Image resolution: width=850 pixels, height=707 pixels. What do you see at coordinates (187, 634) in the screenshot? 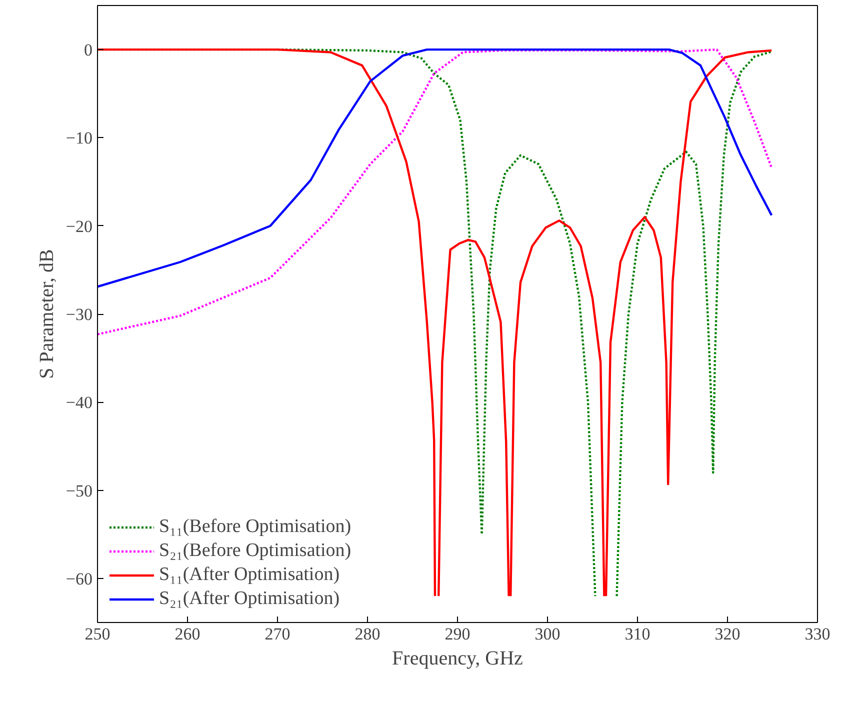
I see `x-tick-label: 260` at bounding box center [187, 634].